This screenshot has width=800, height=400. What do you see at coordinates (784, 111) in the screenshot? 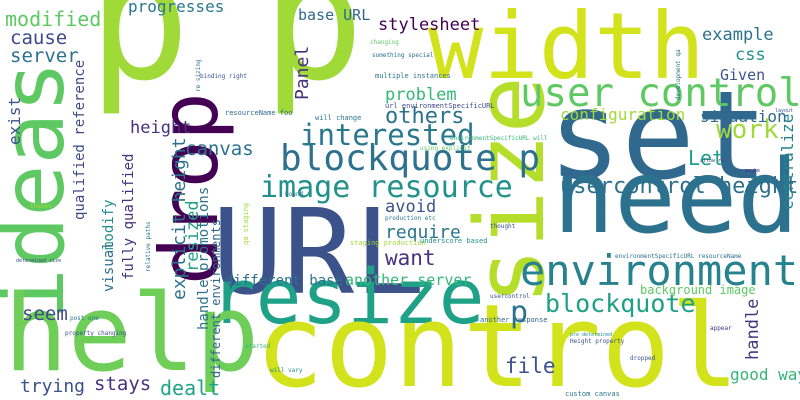
I see `word: layout` at bounding box center [784, 111].